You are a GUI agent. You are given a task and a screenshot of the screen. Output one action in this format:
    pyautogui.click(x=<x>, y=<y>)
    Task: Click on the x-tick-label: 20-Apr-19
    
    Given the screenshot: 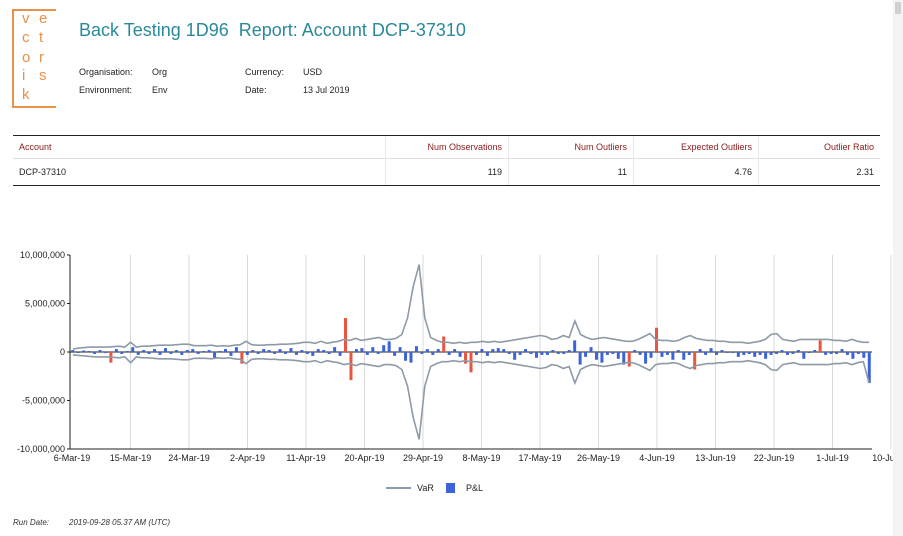 What is the action you would take?
    pyautogui.click(x=364, y=458)
    